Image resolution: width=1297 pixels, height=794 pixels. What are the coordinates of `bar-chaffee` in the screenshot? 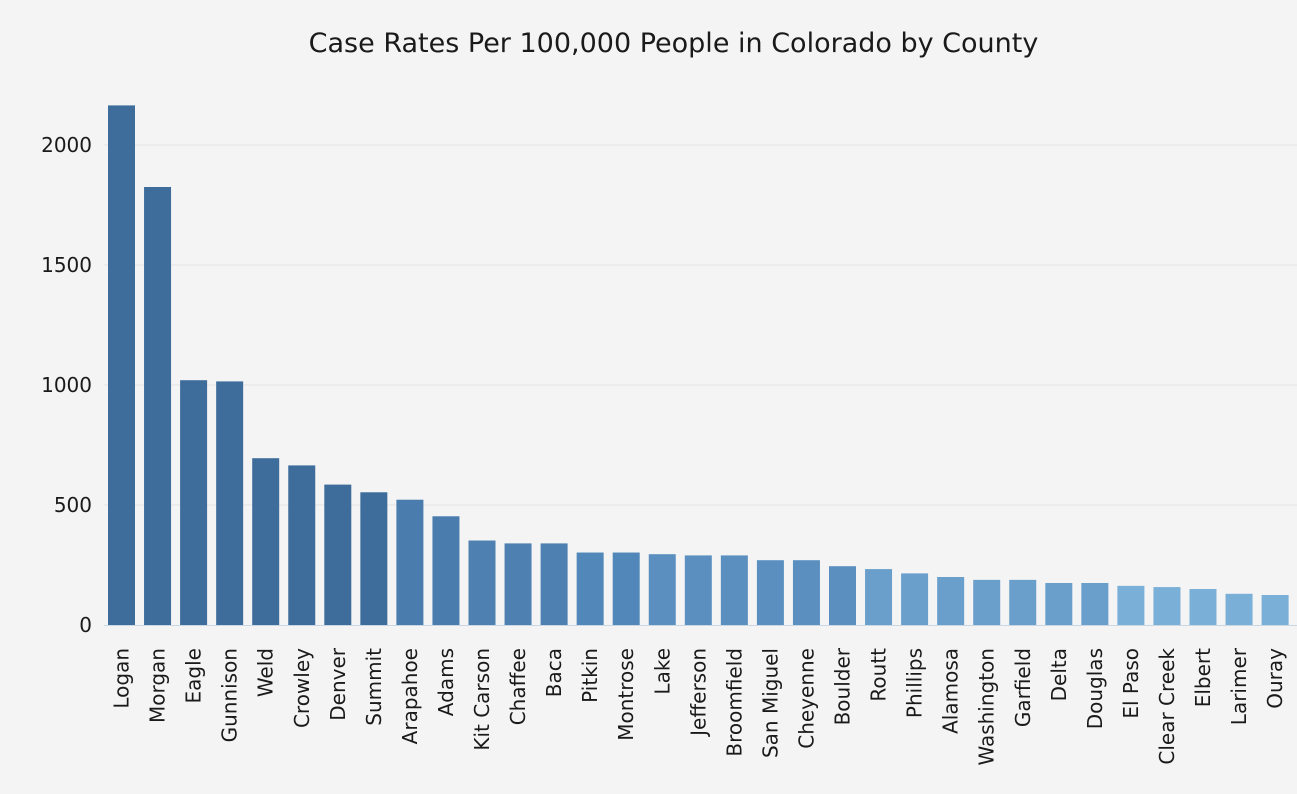 It's located at (518, 584).